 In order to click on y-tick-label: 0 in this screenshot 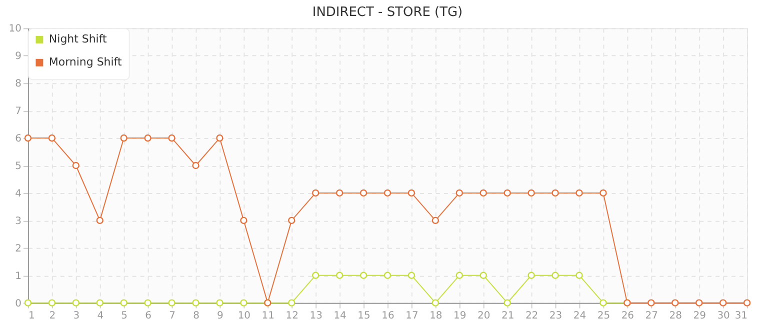, I will do `click(18, 304)`.